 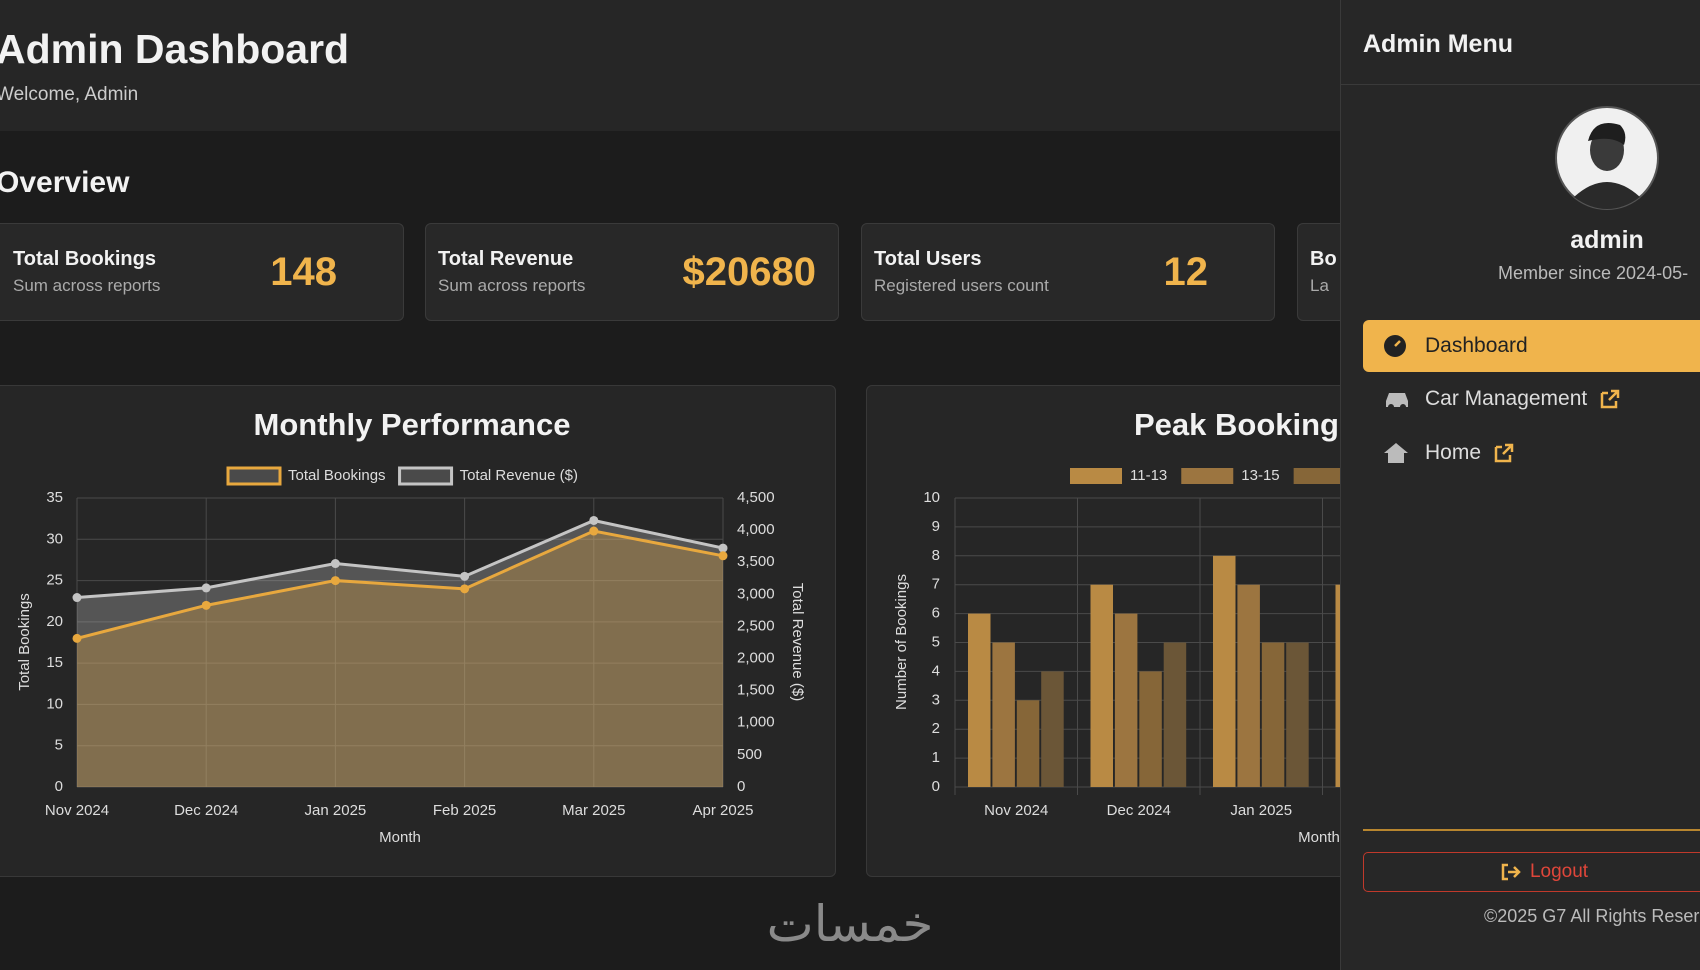 I want to click on y-tick-label: 2, so click(x=936, y=728).